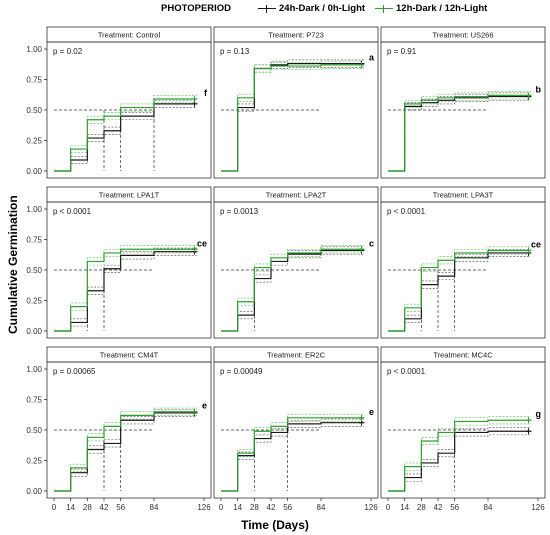 This screenshot has height=535, width=550. I want to click on significance-letter: g, so click(539, 414).